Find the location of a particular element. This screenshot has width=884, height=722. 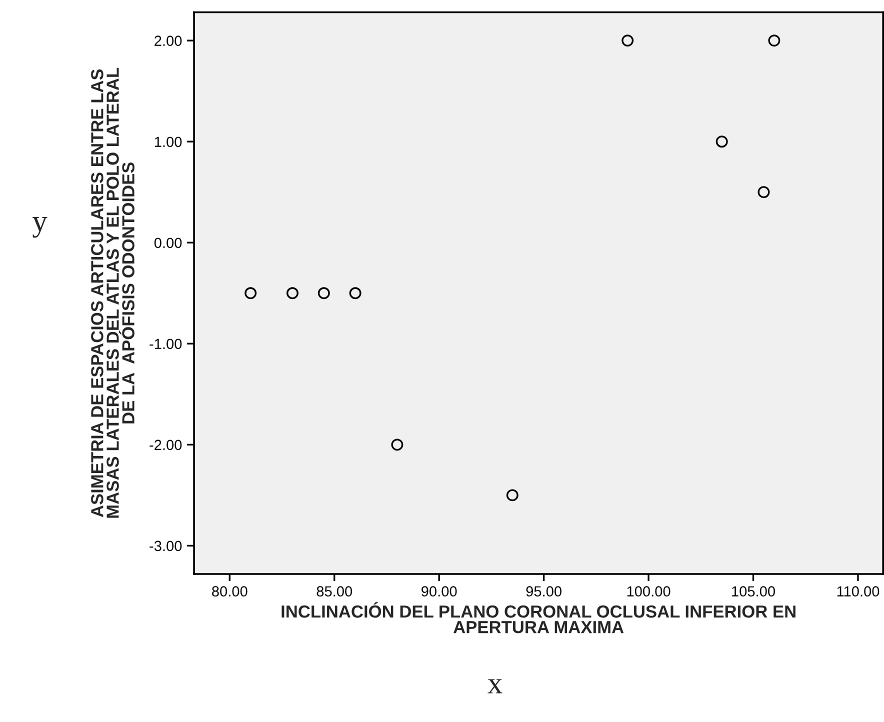

x-axis-title: INCLINACIÓN DEL PLANO CORONAL OCLUSAL INFERIOR EN APERTURA MAXIMA is located at coordinates (539, 618).